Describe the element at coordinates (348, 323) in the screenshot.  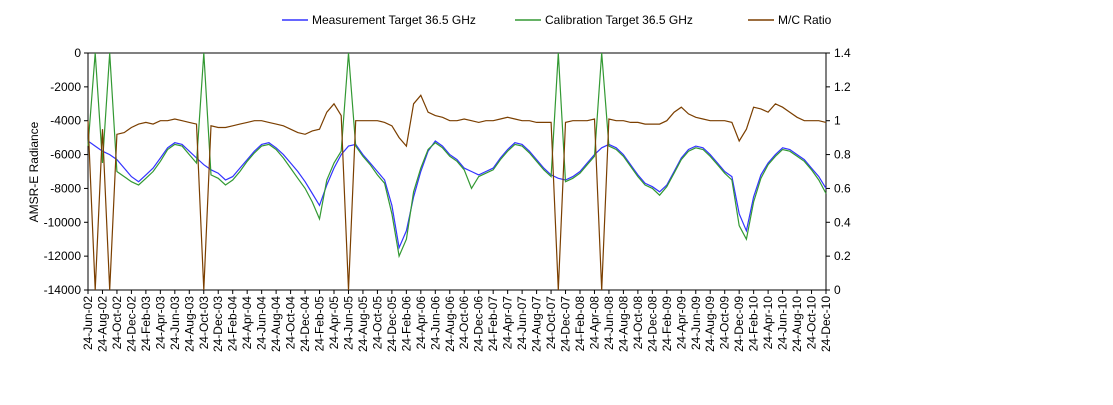
I see `x-tick-label: 24-Jun-05` at that location.